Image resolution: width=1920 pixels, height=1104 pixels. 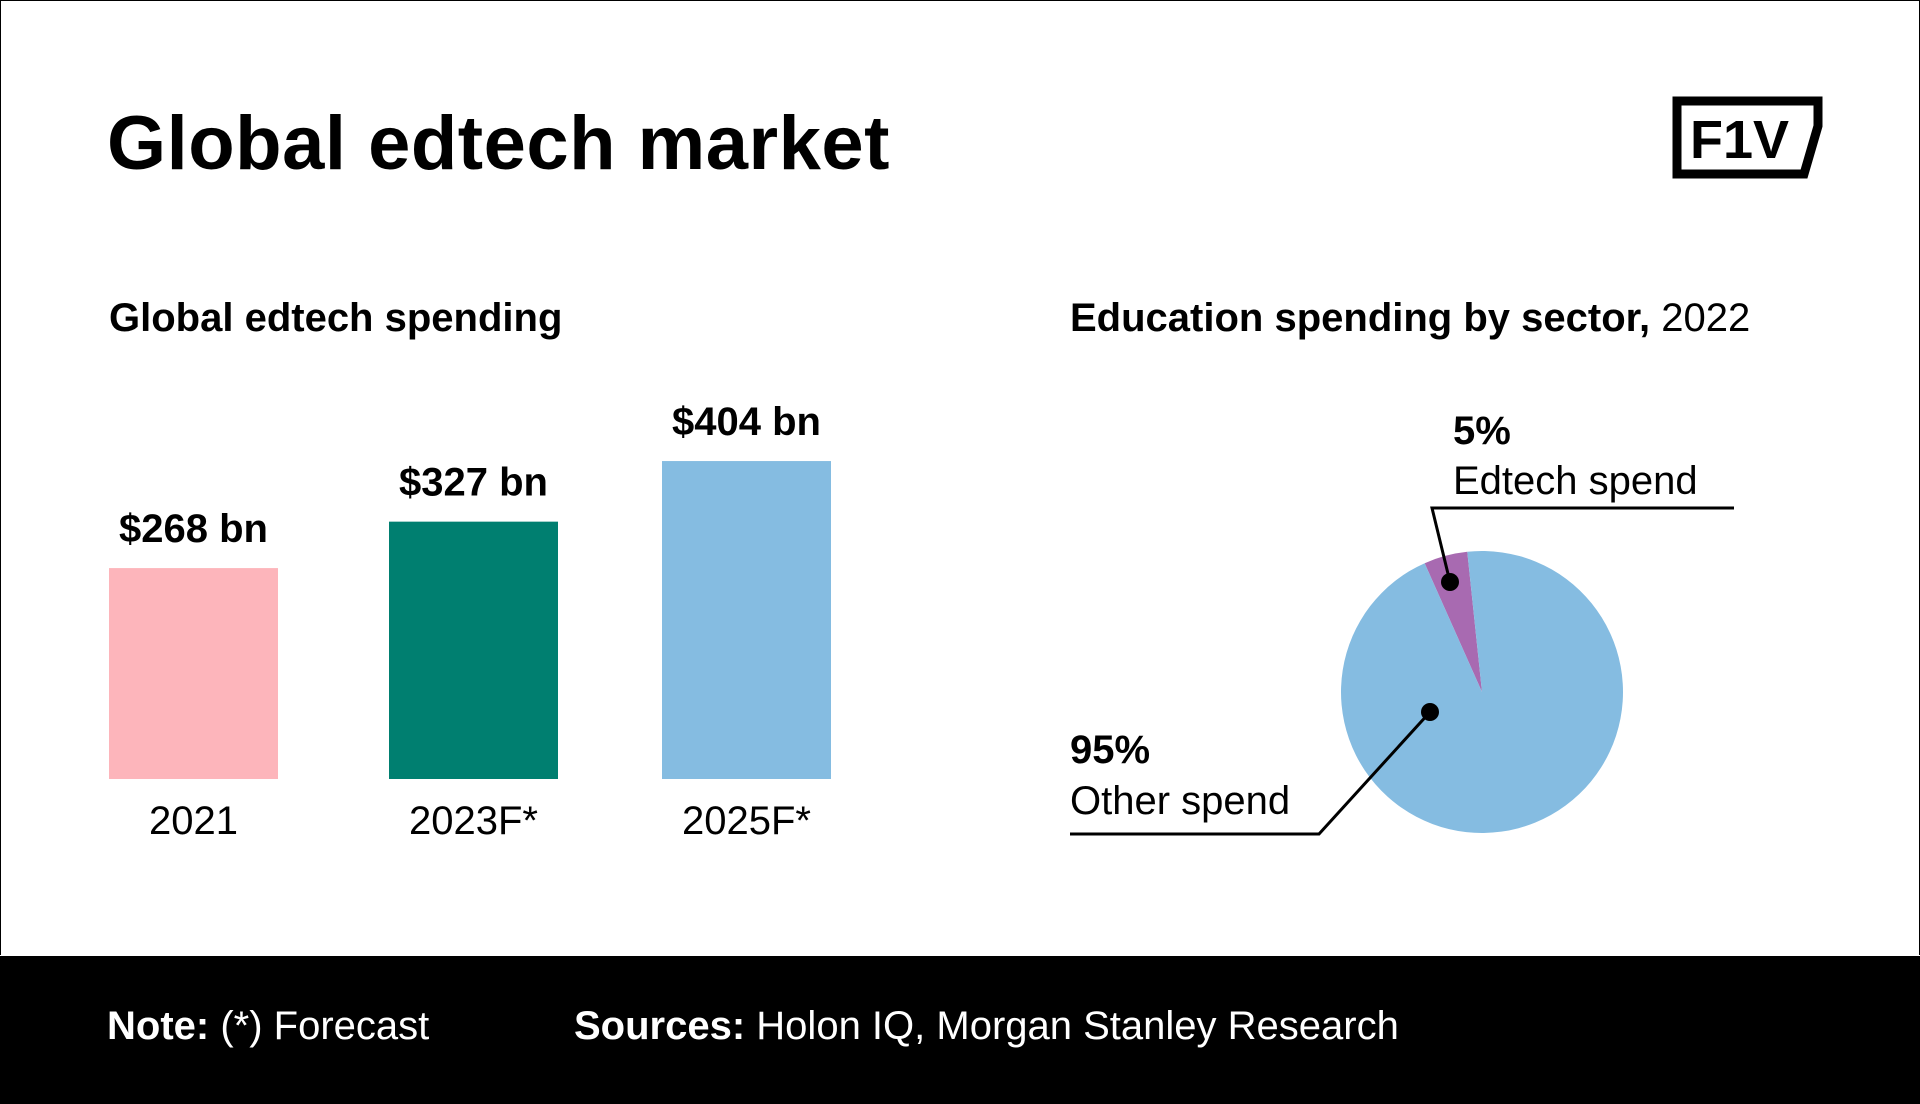 I want to click on bar-value-label: $268 bn, so click(x=193, y=529).